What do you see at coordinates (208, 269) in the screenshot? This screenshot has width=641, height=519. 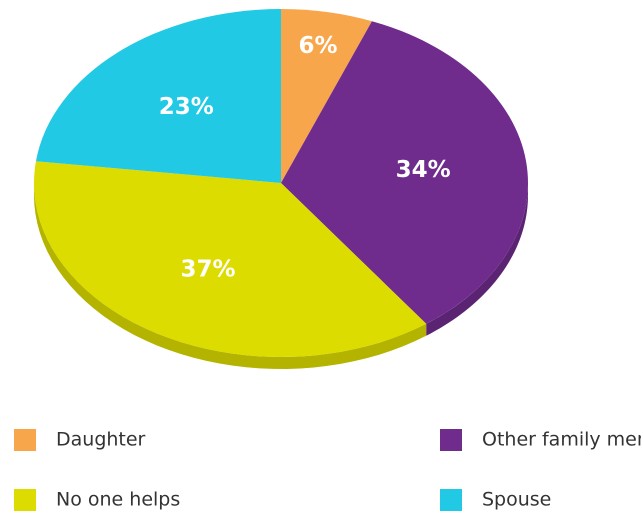 I see `data-label: 37%` at bounding box center [208, 269].